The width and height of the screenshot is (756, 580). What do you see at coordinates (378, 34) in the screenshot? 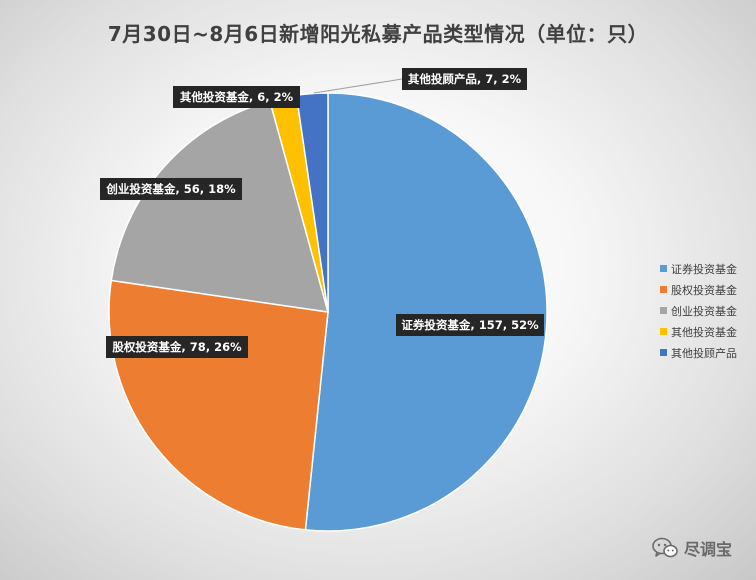
I see `chart-title: 7月30日~8月6日新增阳光私募产品类型情况（单位：只）` at bounding box center [378, 34].